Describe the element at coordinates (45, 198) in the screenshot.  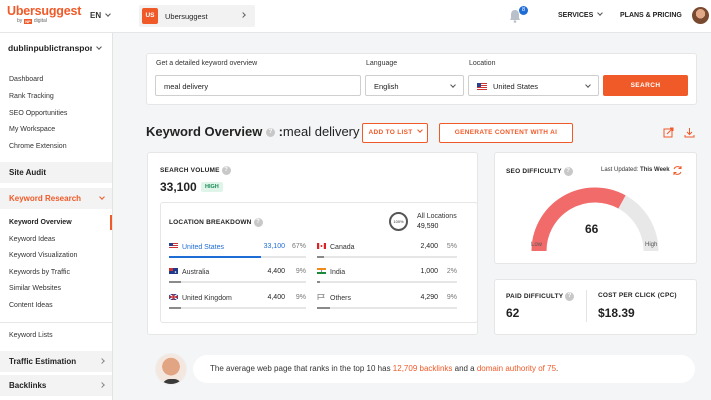
I see `keyword-research-label: Keyword Research` at that location.